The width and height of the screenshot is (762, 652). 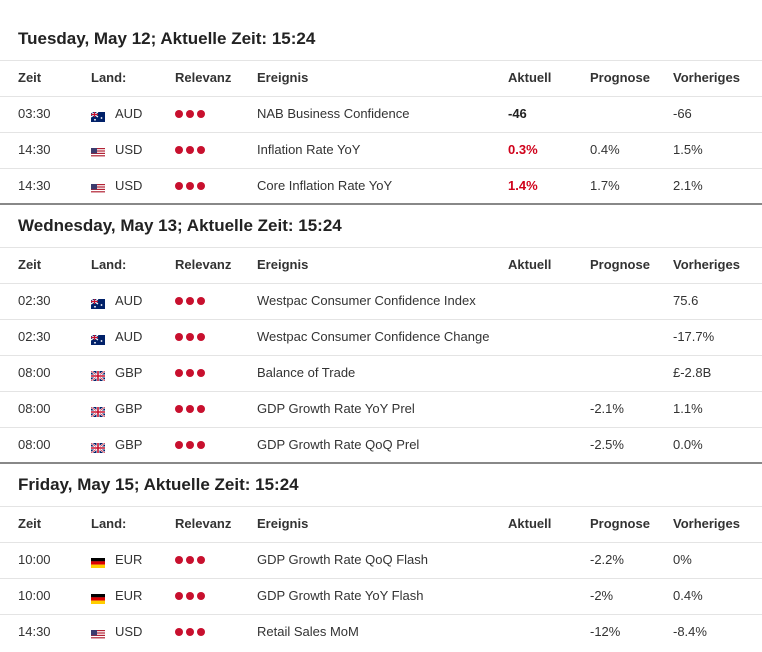 What do you see at coordinates (523, 149) in the screenshot?
I see `actual-value: 0.3%` at bounding box center [523, 149].